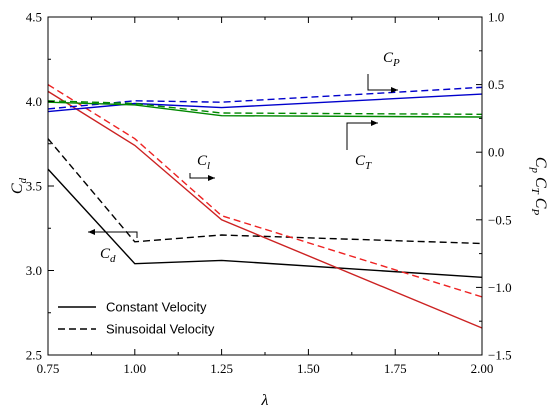  Describe the element at coordinates (482, 368) in the screenshot. I see `x-tick-label: 2.00` at that location.